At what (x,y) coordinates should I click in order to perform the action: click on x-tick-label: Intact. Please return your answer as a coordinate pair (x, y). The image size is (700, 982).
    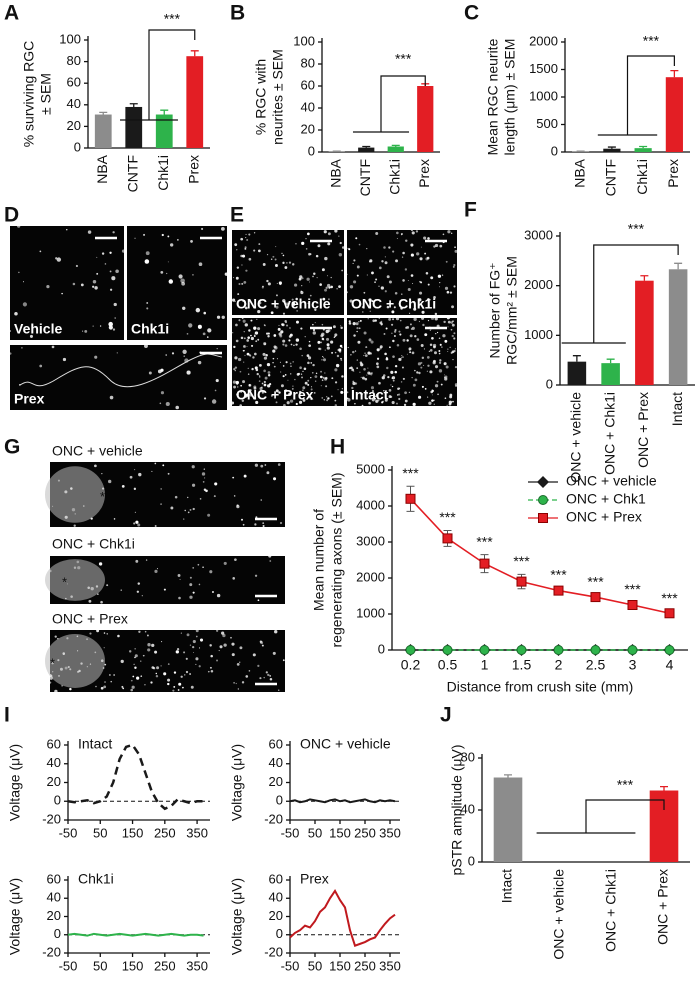
    Looking at the image, I should click on (507, 886).